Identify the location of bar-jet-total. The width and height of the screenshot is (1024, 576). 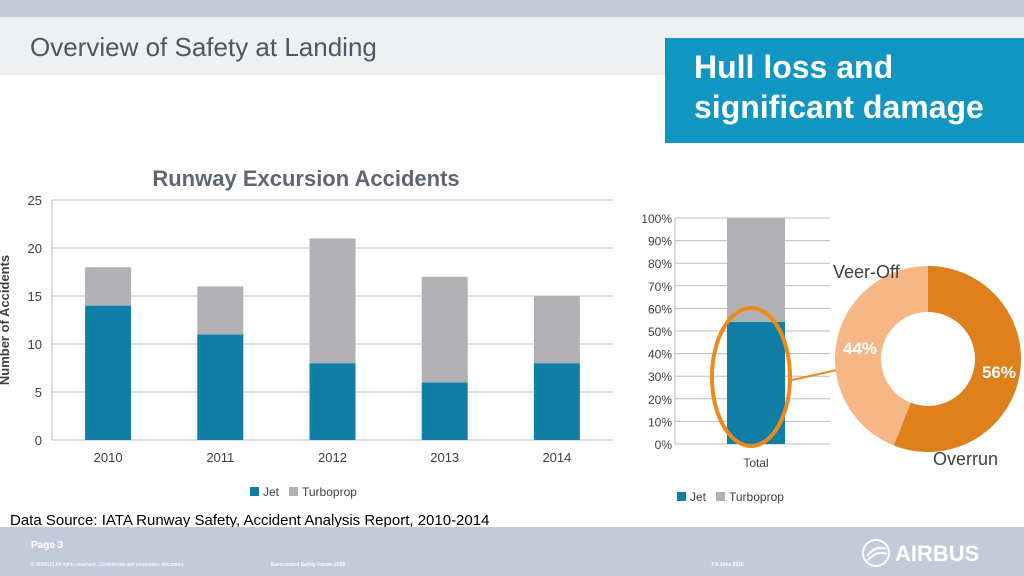
(756, 382).